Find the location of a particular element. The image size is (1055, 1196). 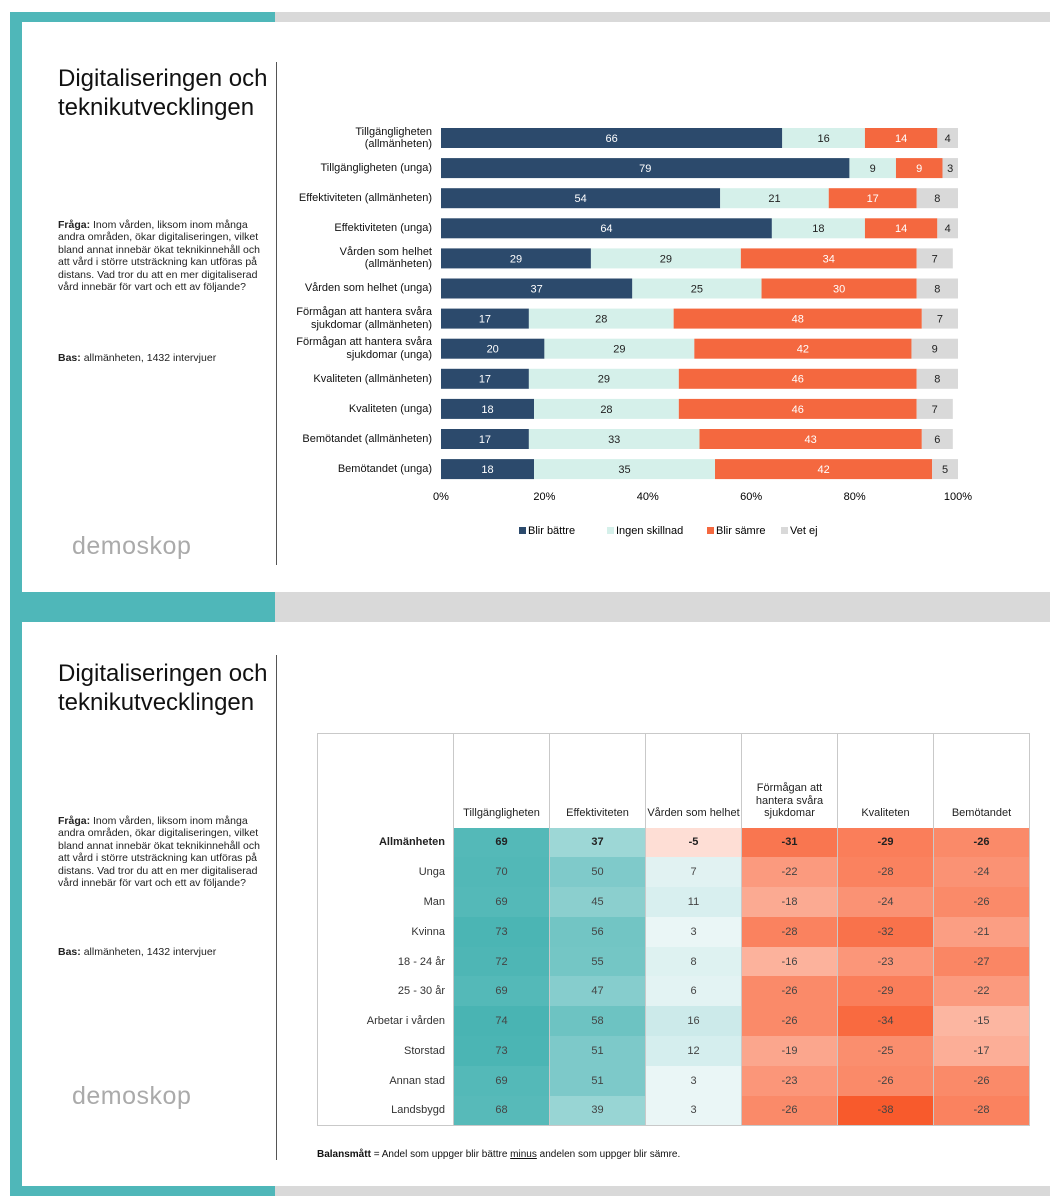

category-label: Tillgängligheten (unga) is located at coordinates (376, 167).